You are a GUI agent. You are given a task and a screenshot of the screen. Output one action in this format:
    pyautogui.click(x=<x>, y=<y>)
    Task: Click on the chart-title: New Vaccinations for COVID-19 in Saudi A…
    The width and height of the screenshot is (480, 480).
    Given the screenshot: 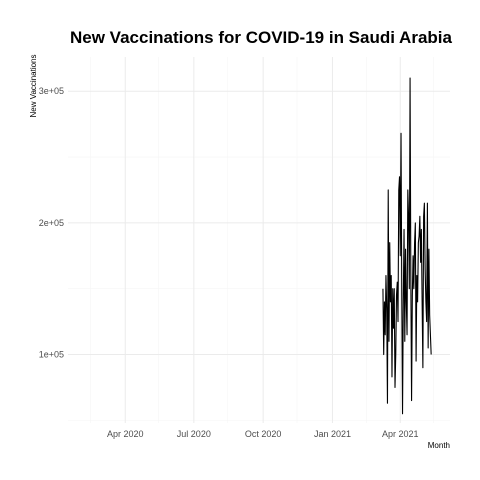 What is the action you would take?
    pyautogui.click(x=261, y=37)
    